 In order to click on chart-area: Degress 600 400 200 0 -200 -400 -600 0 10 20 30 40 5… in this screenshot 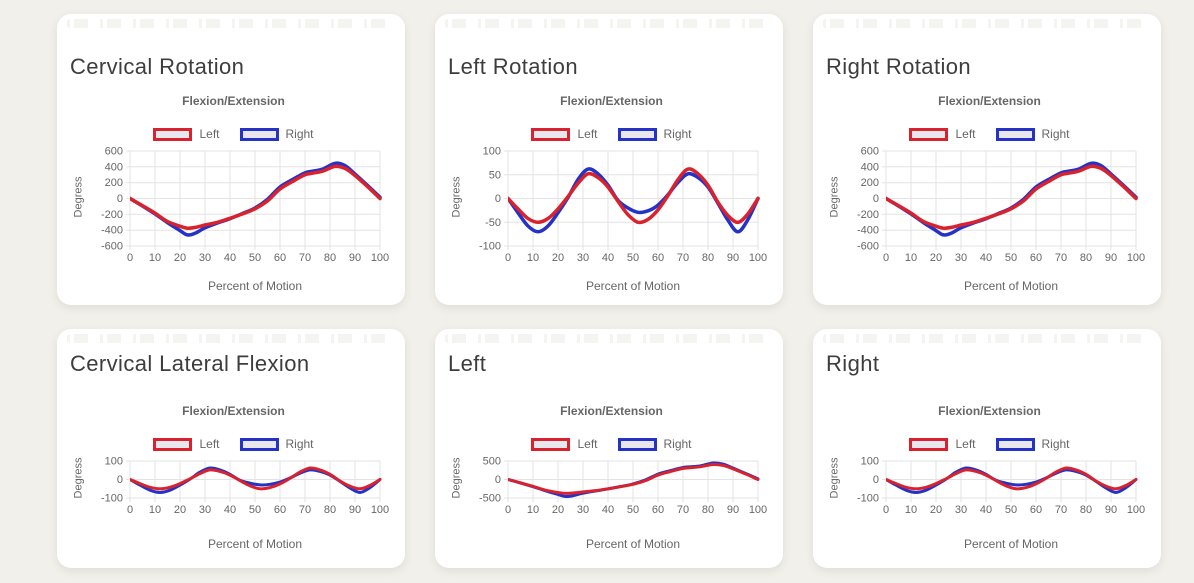, I will do `click(989, 206)`.